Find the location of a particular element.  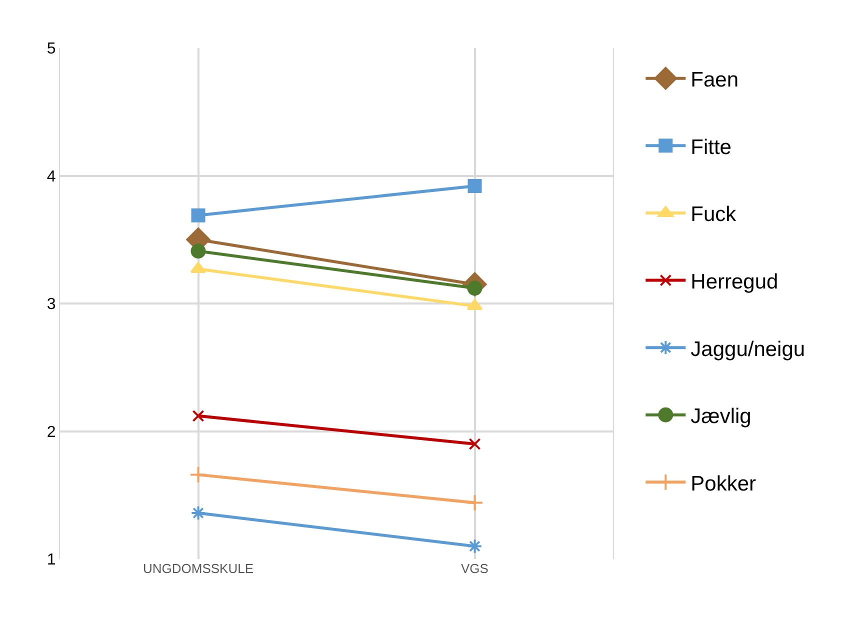

legend-label: Pokker is located at coordinates (723, 484).